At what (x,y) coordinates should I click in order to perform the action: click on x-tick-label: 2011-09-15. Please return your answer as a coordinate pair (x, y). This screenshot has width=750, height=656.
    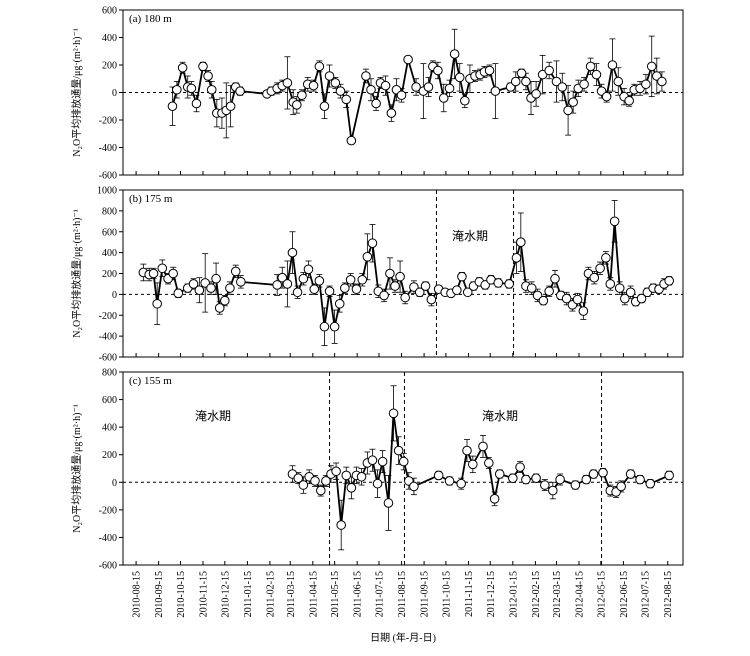
    Looking at the image, I should click on (425, 594).